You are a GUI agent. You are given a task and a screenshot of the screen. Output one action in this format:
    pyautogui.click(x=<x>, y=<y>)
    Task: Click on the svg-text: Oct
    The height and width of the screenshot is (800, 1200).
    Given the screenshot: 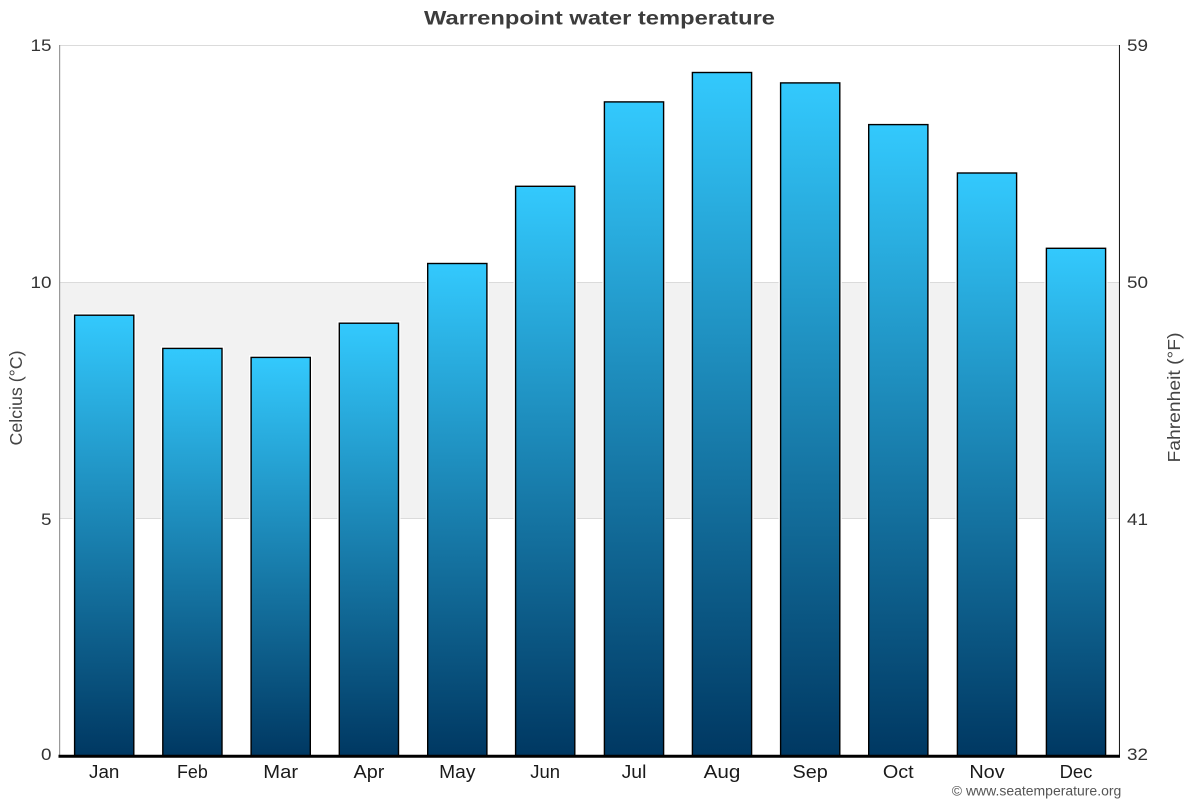 What is the action you would take?
    pyautogui.click(x=898, y=772)
    